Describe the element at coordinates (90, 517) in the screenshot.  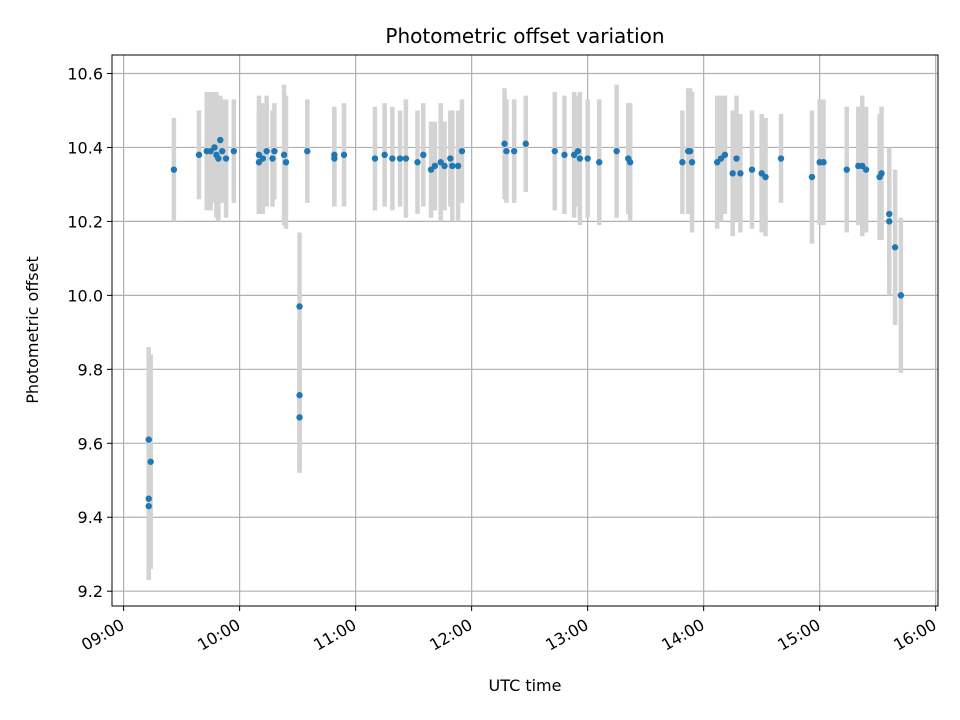
I see `y-tick-label: 9.4` at that location.